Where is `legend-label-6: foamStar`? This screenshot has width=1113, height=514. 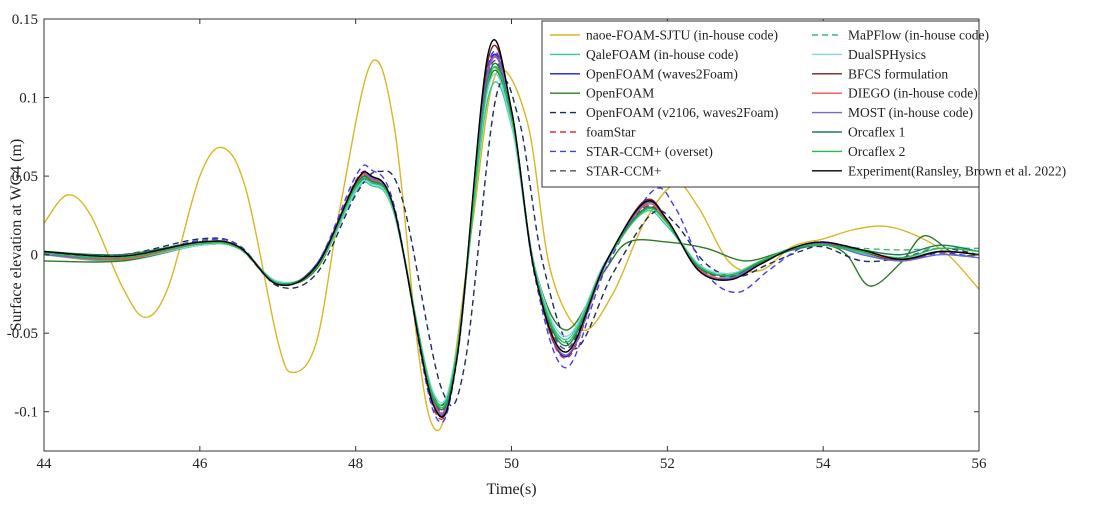 legend-label-6: foamStar is located at coordinates (611, 132).